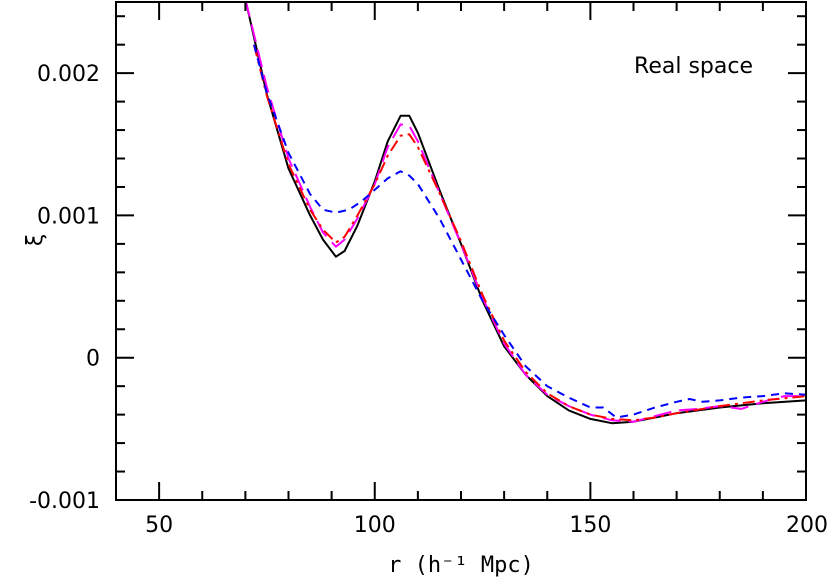 This screenshot has width=830, height=582. Describe the element at coordinates (68, 216) in the screenshot. I see `y-tick-label: 0.001` at that location.